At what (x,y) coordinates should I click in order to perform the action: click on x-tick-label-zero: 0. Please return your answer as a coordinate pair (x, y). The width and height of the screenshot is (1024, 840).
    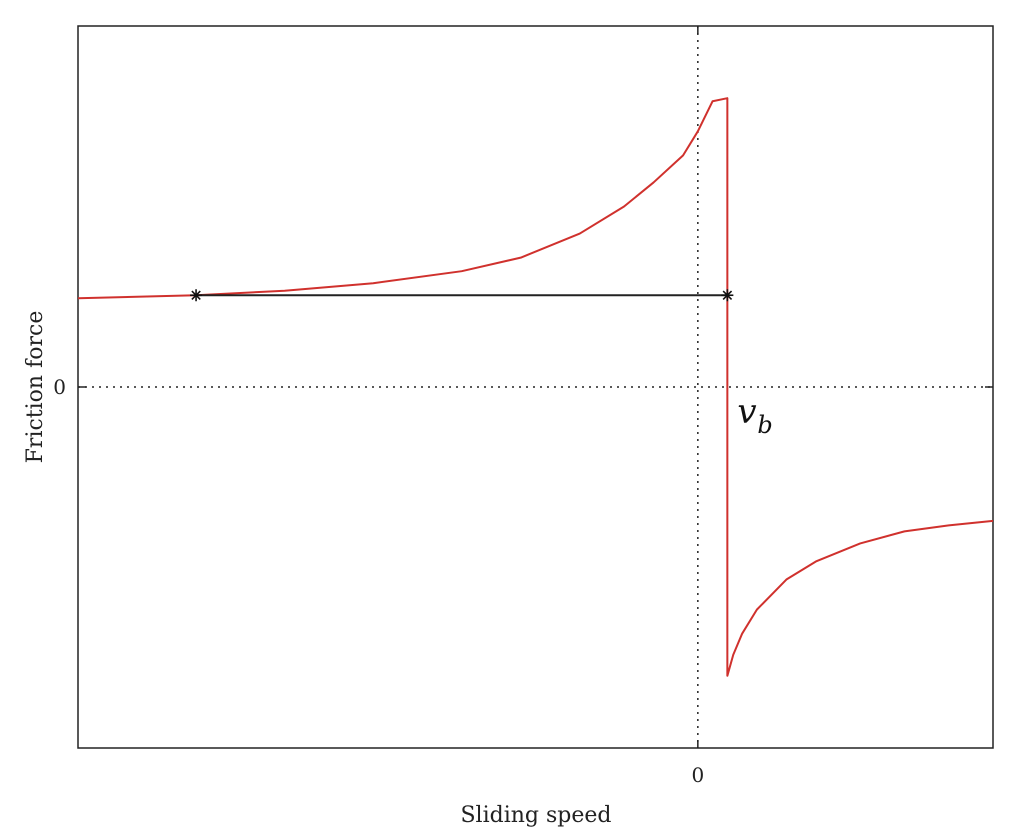
    Looking at the image, I should click on (697, 775).